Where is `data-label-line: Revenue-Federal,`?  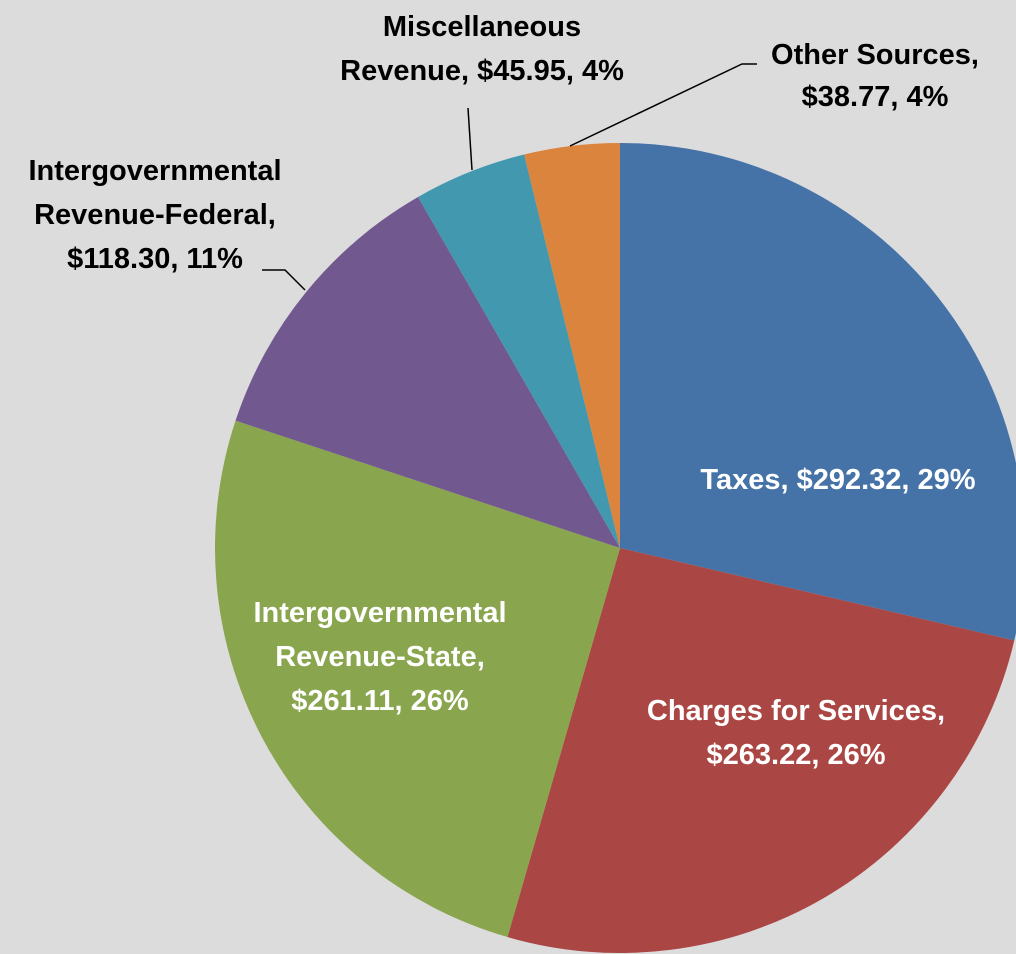
data-label-line: Revenue-Federal, is located at coordinates (155, 215).